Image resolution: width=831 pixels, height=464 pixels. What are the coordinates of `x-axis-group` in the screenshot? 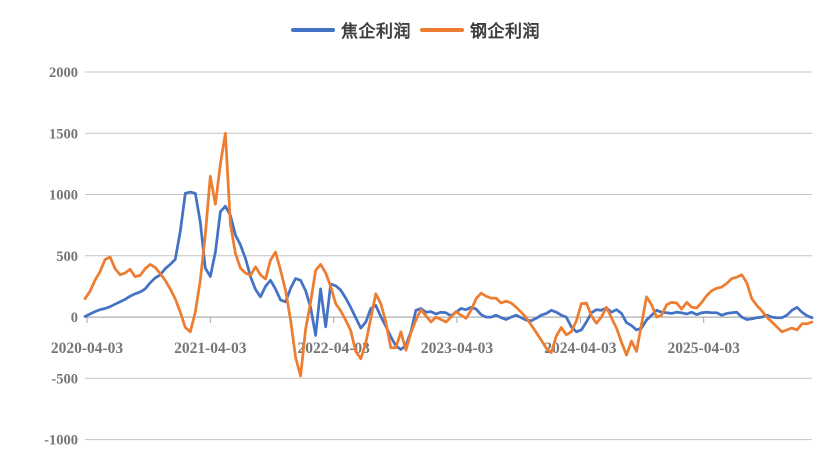 It's located at (448, 320).